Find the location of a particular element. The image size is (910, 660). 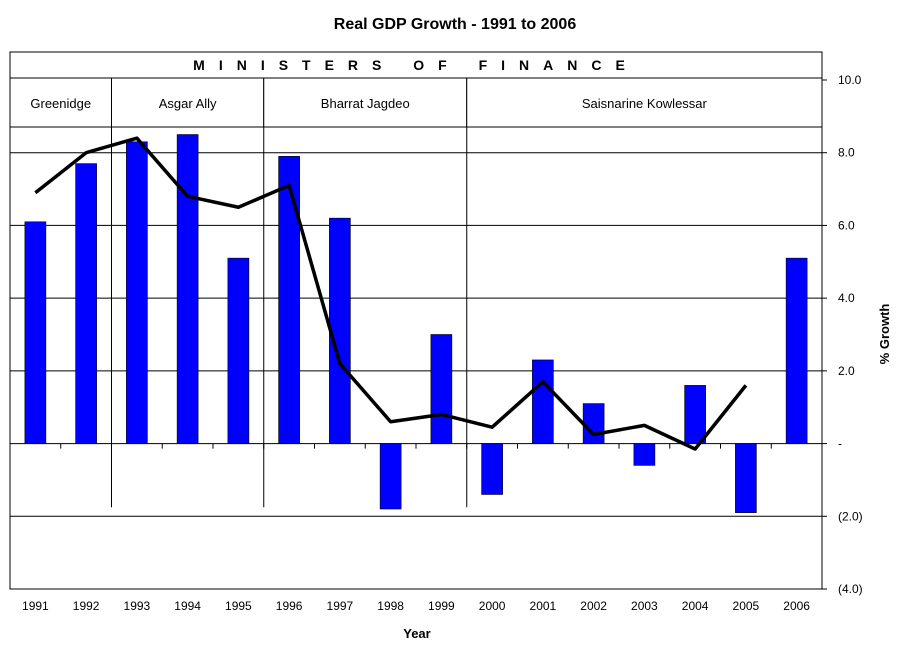

x-tick-2000: 2000 is located at coordinates (492, 606).